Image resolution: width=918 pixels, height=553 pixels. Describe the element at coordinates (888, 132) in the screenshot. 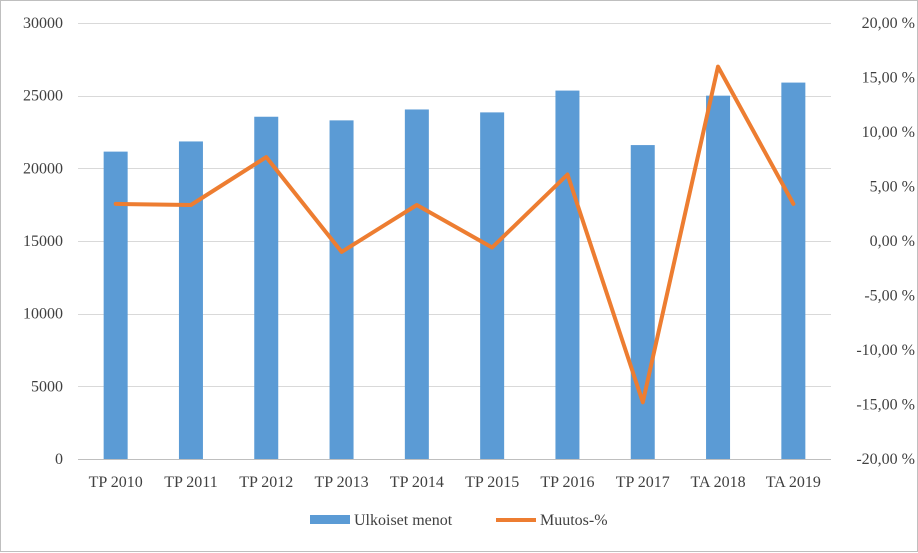

I see `right-tick-label: 10,00 %` at that location.